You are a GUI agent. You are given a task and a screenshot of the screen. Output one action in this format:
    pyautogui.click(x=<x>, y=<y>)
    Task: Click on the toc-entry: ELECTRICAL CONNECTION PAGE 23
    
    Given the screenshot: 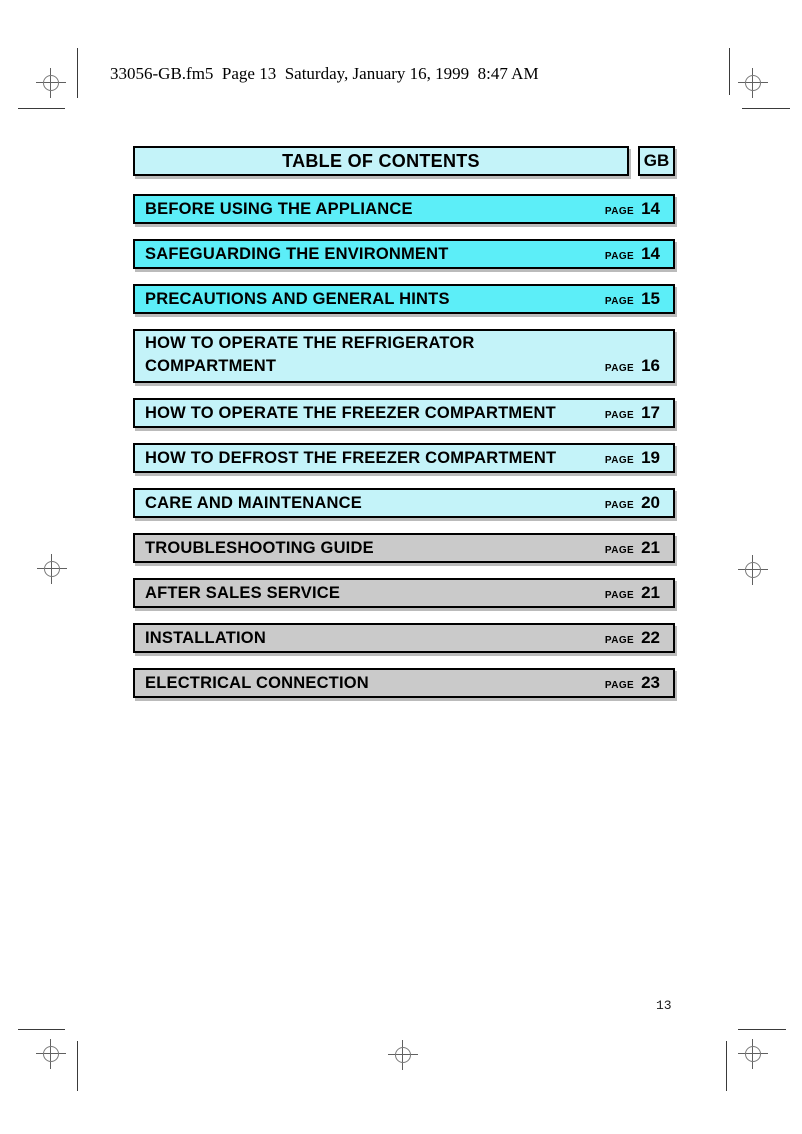 What is the action you would take?
    pyautogui.click(x=404, y=683)
    